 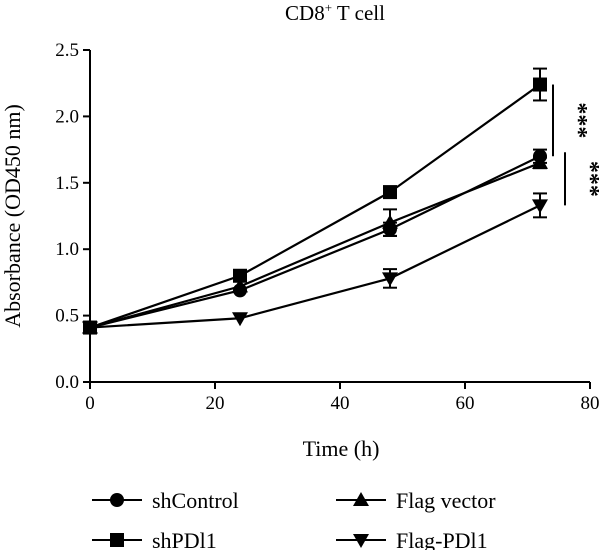 What do you see at coordinates (215, 403) in the screenshot?
I see `x-tick-label: 20` at bounding box center [215, 403].